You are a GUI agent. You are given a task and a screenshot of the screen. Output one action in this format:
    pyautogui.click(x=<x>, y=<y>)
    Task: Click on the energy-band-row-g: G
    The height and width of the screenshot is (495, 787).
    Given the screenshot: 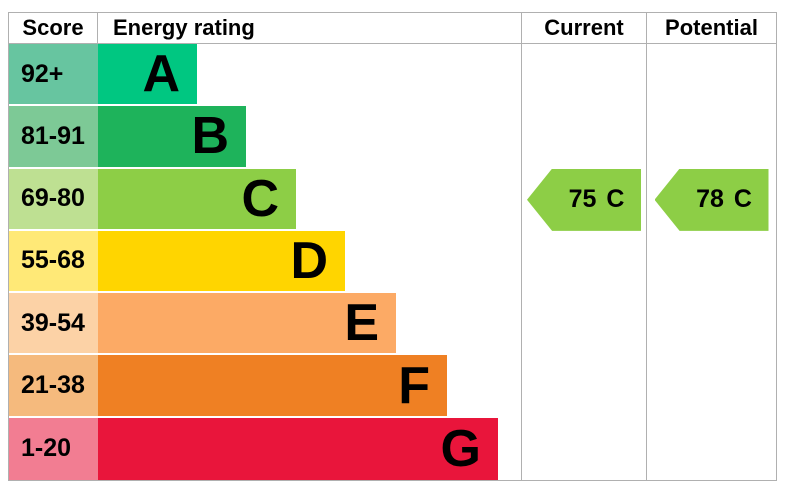 What is the action you would take?
    pyautogui.click(x=309, y=448)
    